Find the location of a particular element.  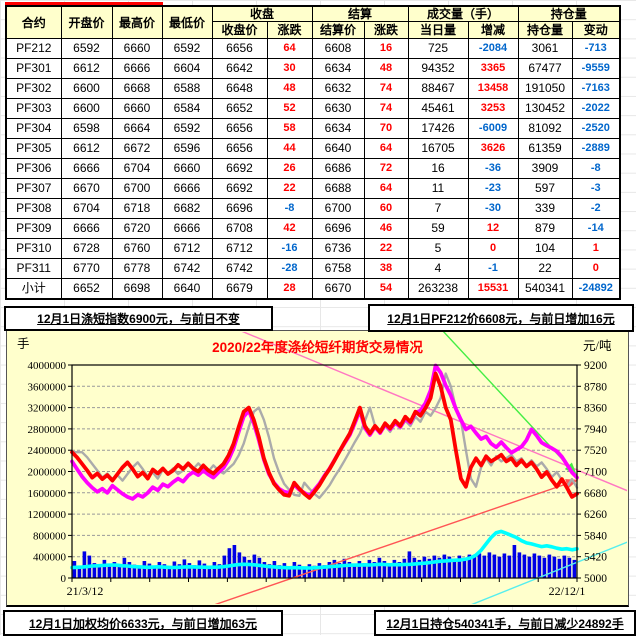

header-2: 最高价 is located at coordinates (137, 22).